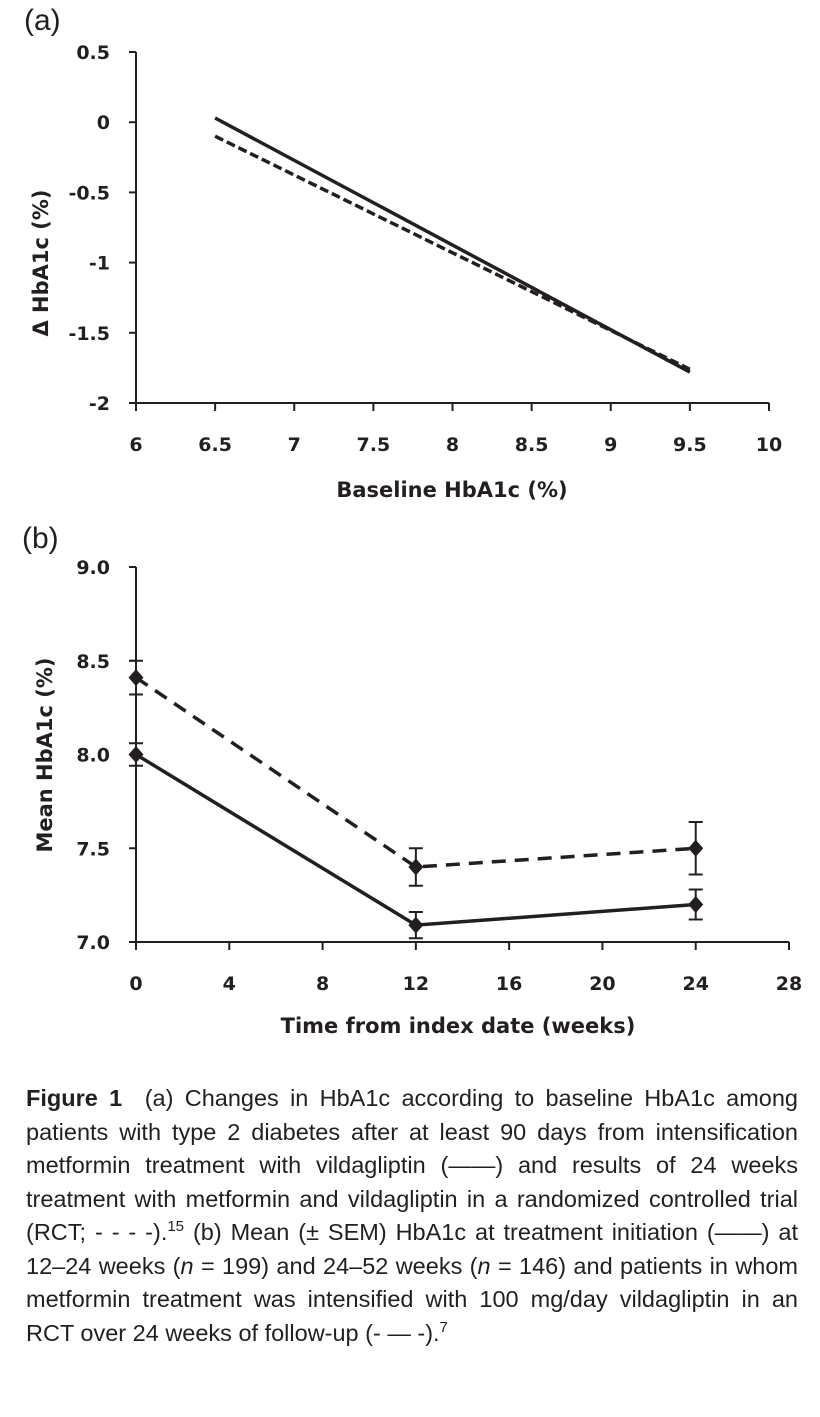  What do you see at coordinates (93, 568) in the screenshot?
I see `y-tick-label: 9.0` at bounding box center [93, 568].